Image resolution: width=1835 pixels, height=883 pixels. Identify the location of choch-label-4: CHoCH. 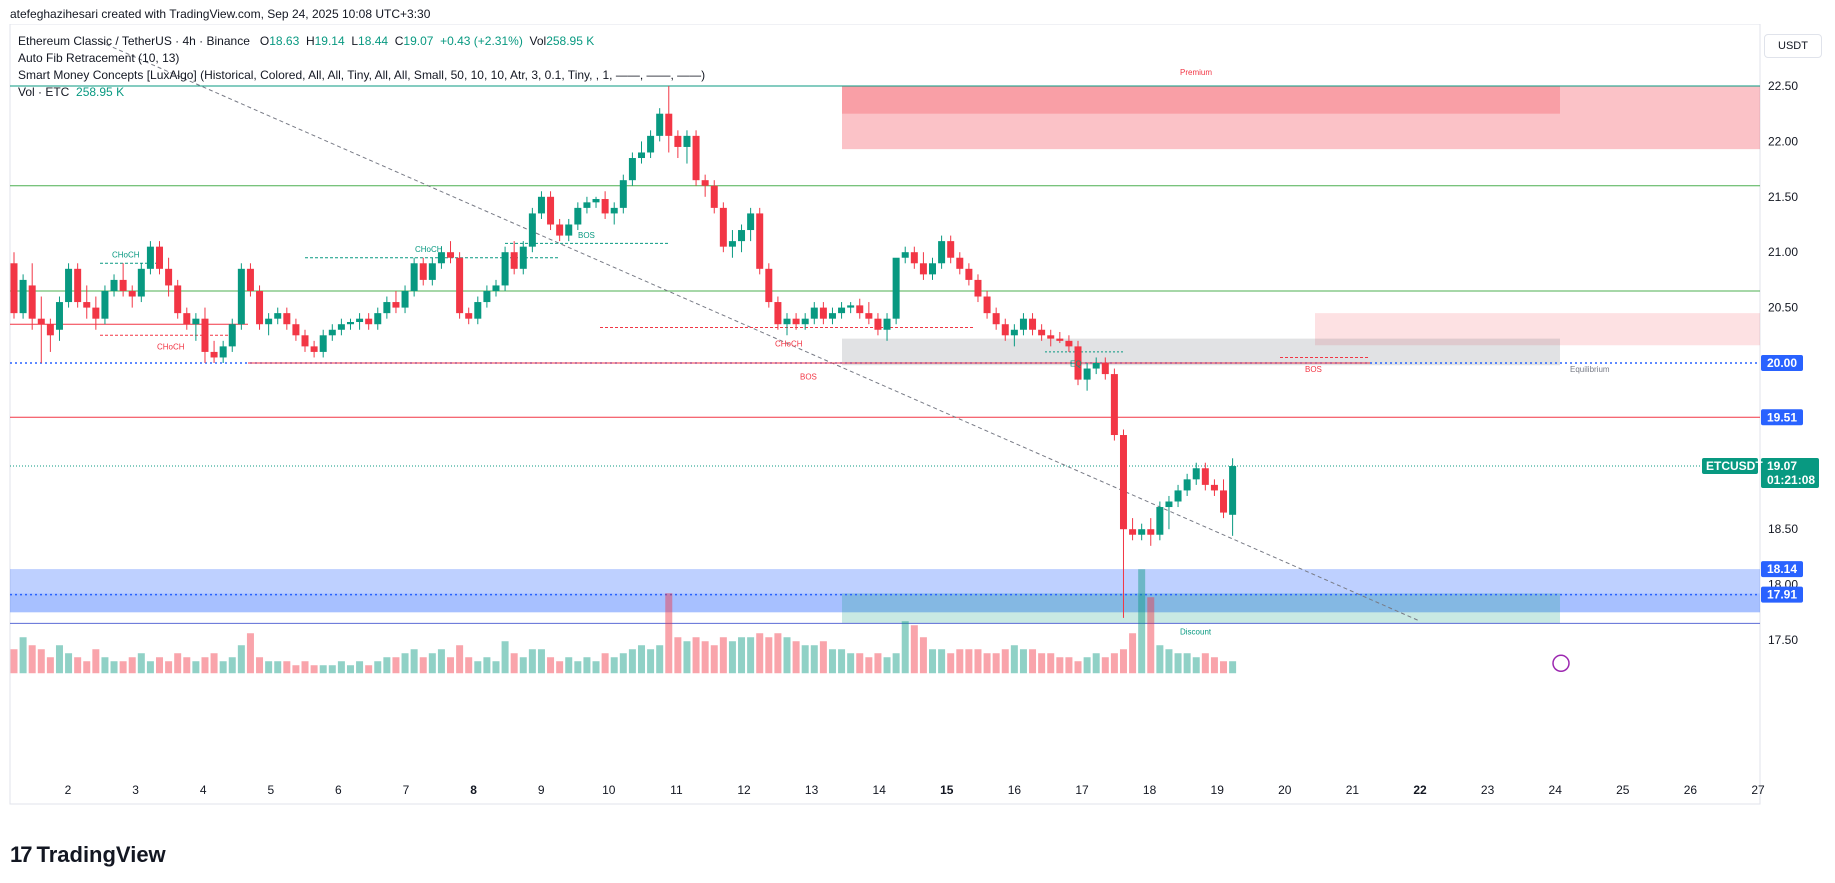
(789, 343).